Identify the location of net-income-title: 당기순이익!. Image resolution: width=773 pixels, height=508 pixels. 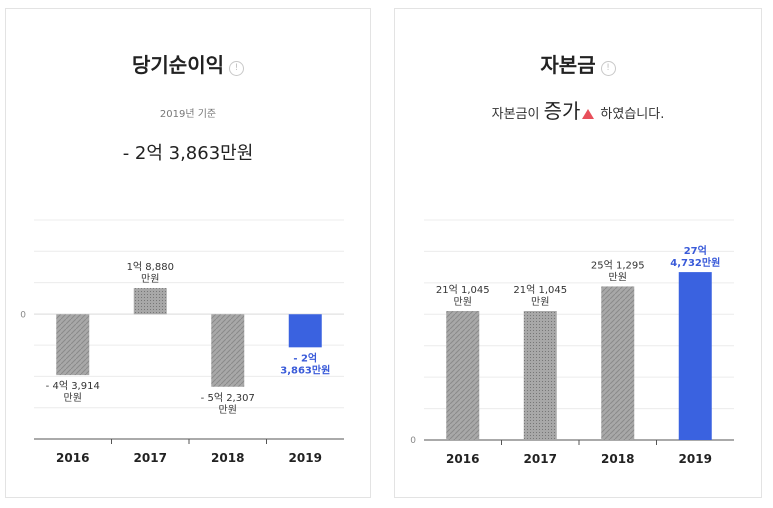
(188, 63).